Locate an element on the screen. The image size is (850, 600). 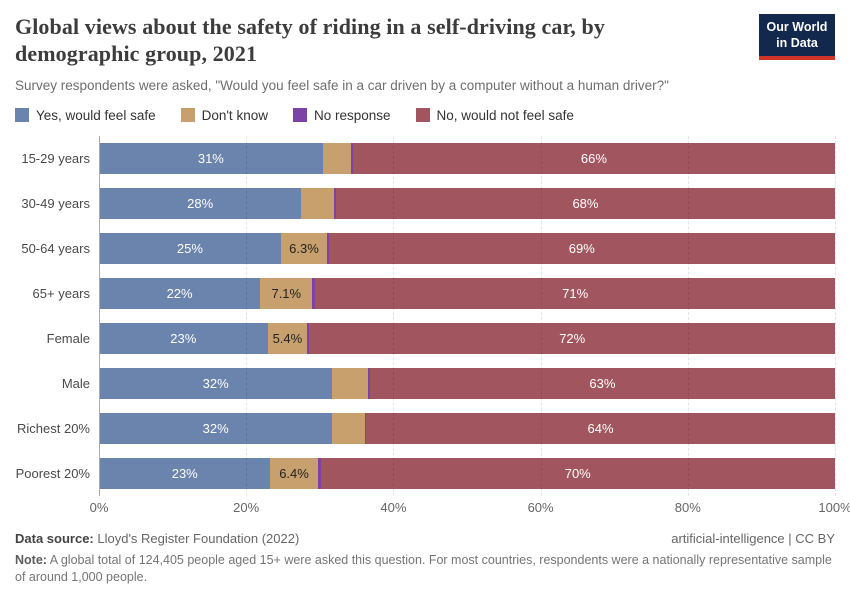
bar-segment: 28% is located at coordinates (200, 203).